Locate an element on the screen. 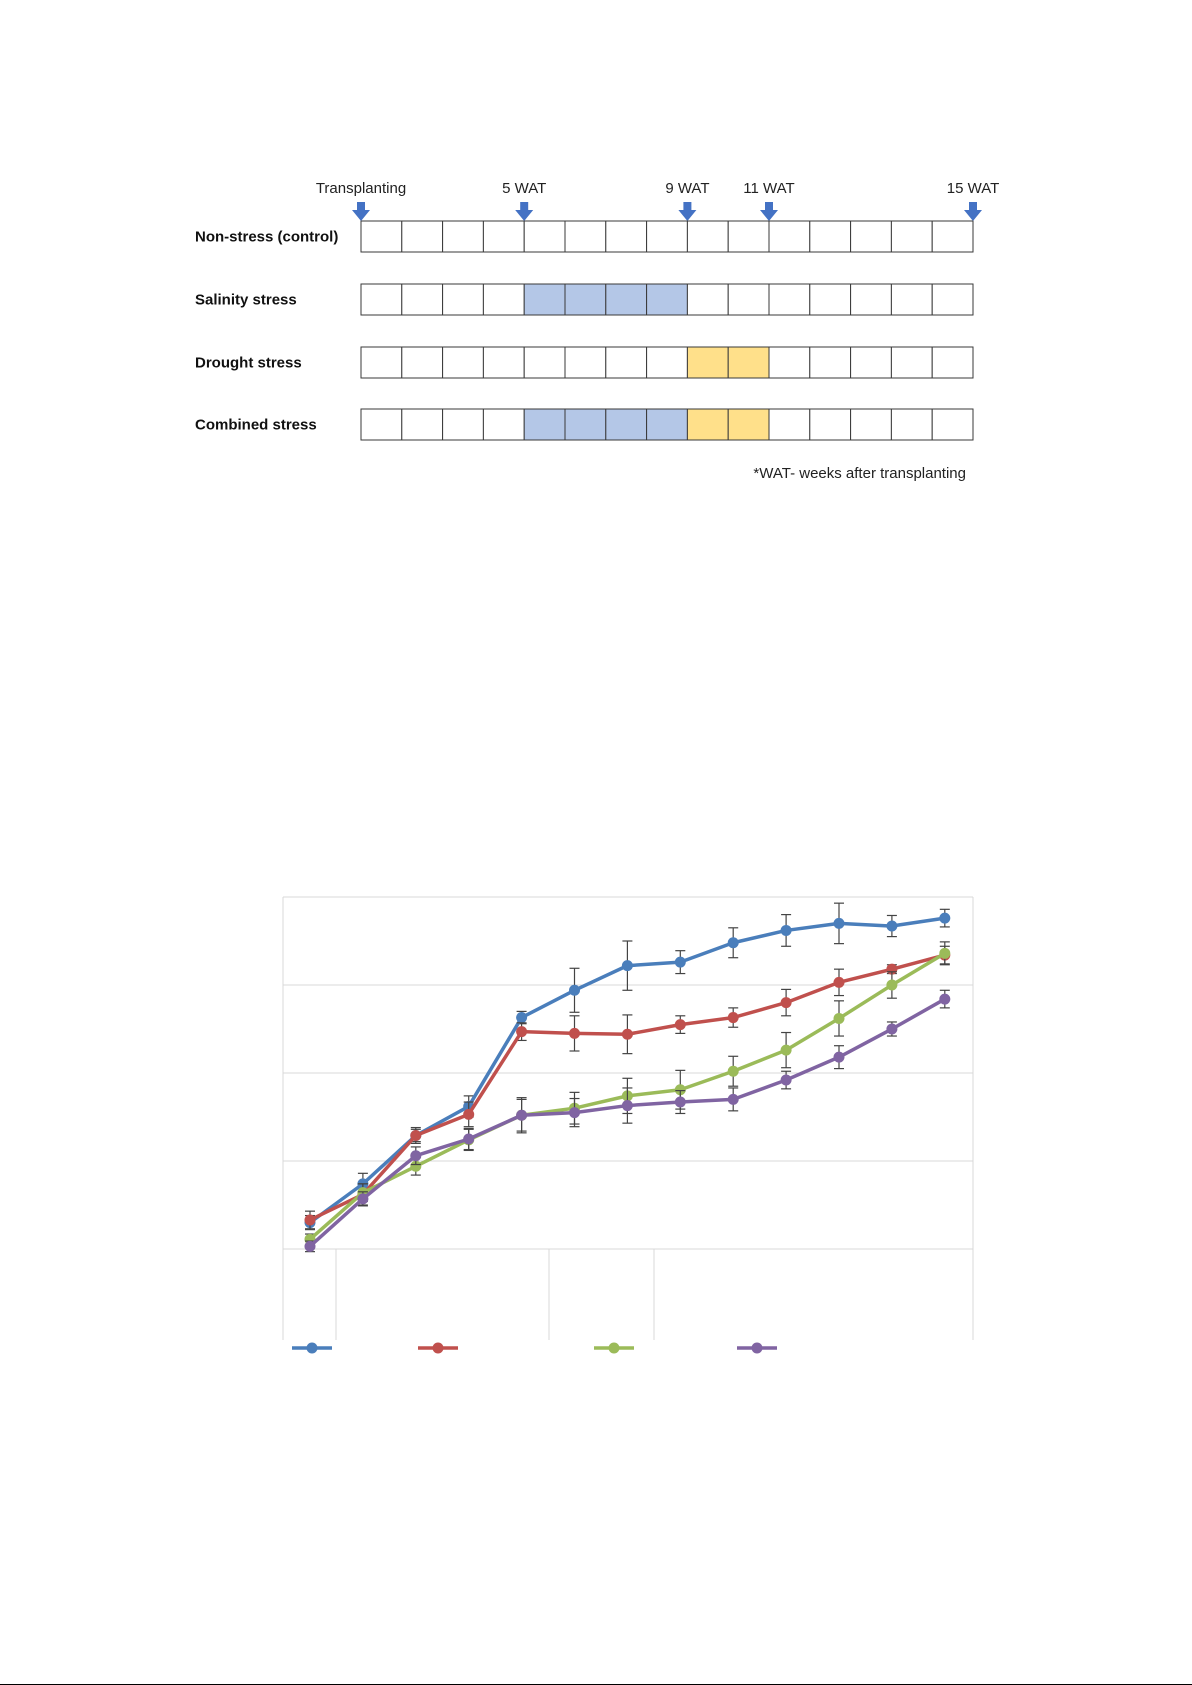 The height and width of the screenshot is (1685, 1192). wat-footnote: *WAT- weeks after transplanting is located at coordinates (859, 473).